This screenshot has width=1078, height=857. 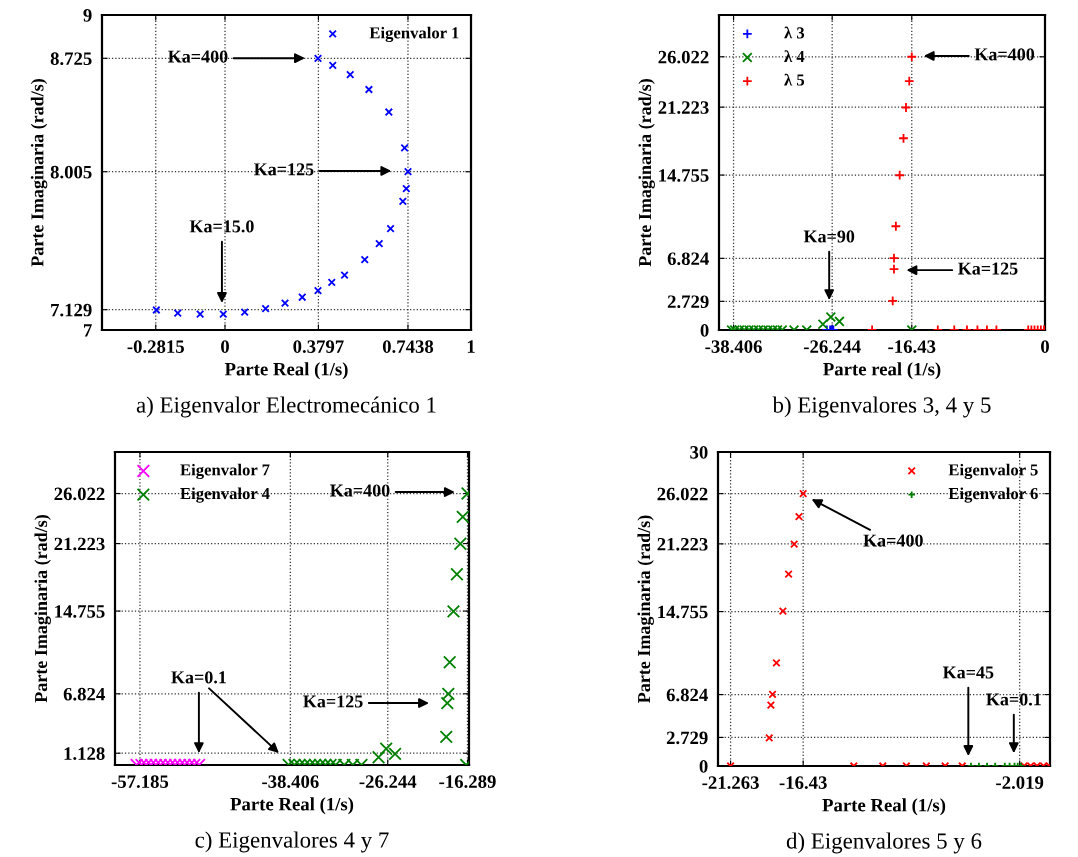 What do you see at coordinates (414, 34) in the screenshot?
I see `legend-label: Eigenvalor 1` at bounding box center [414, 34].